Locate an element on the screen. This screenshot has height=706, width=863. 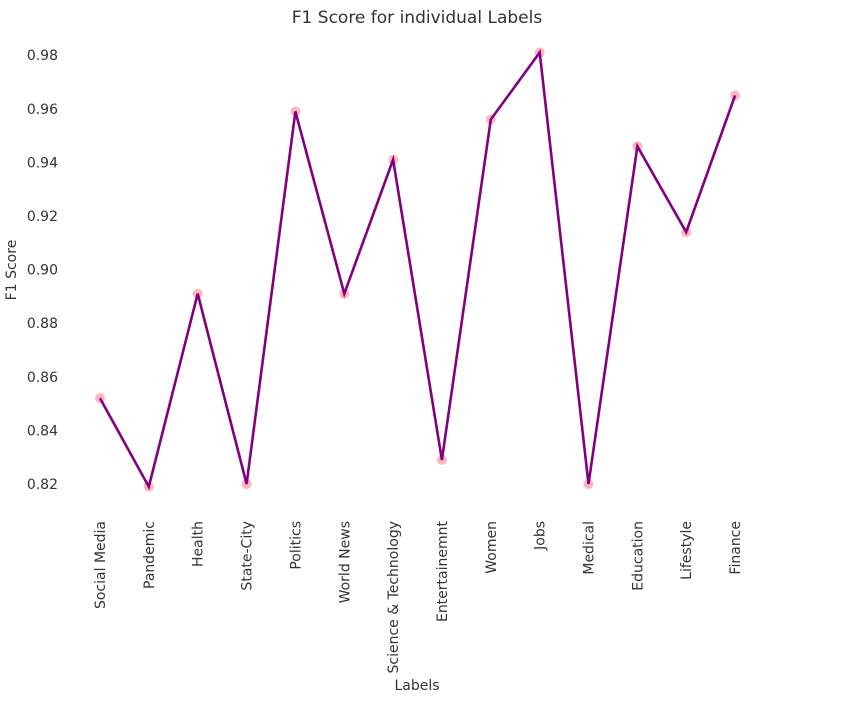
x-tick-label: Education is located at coordinates (638, 556).